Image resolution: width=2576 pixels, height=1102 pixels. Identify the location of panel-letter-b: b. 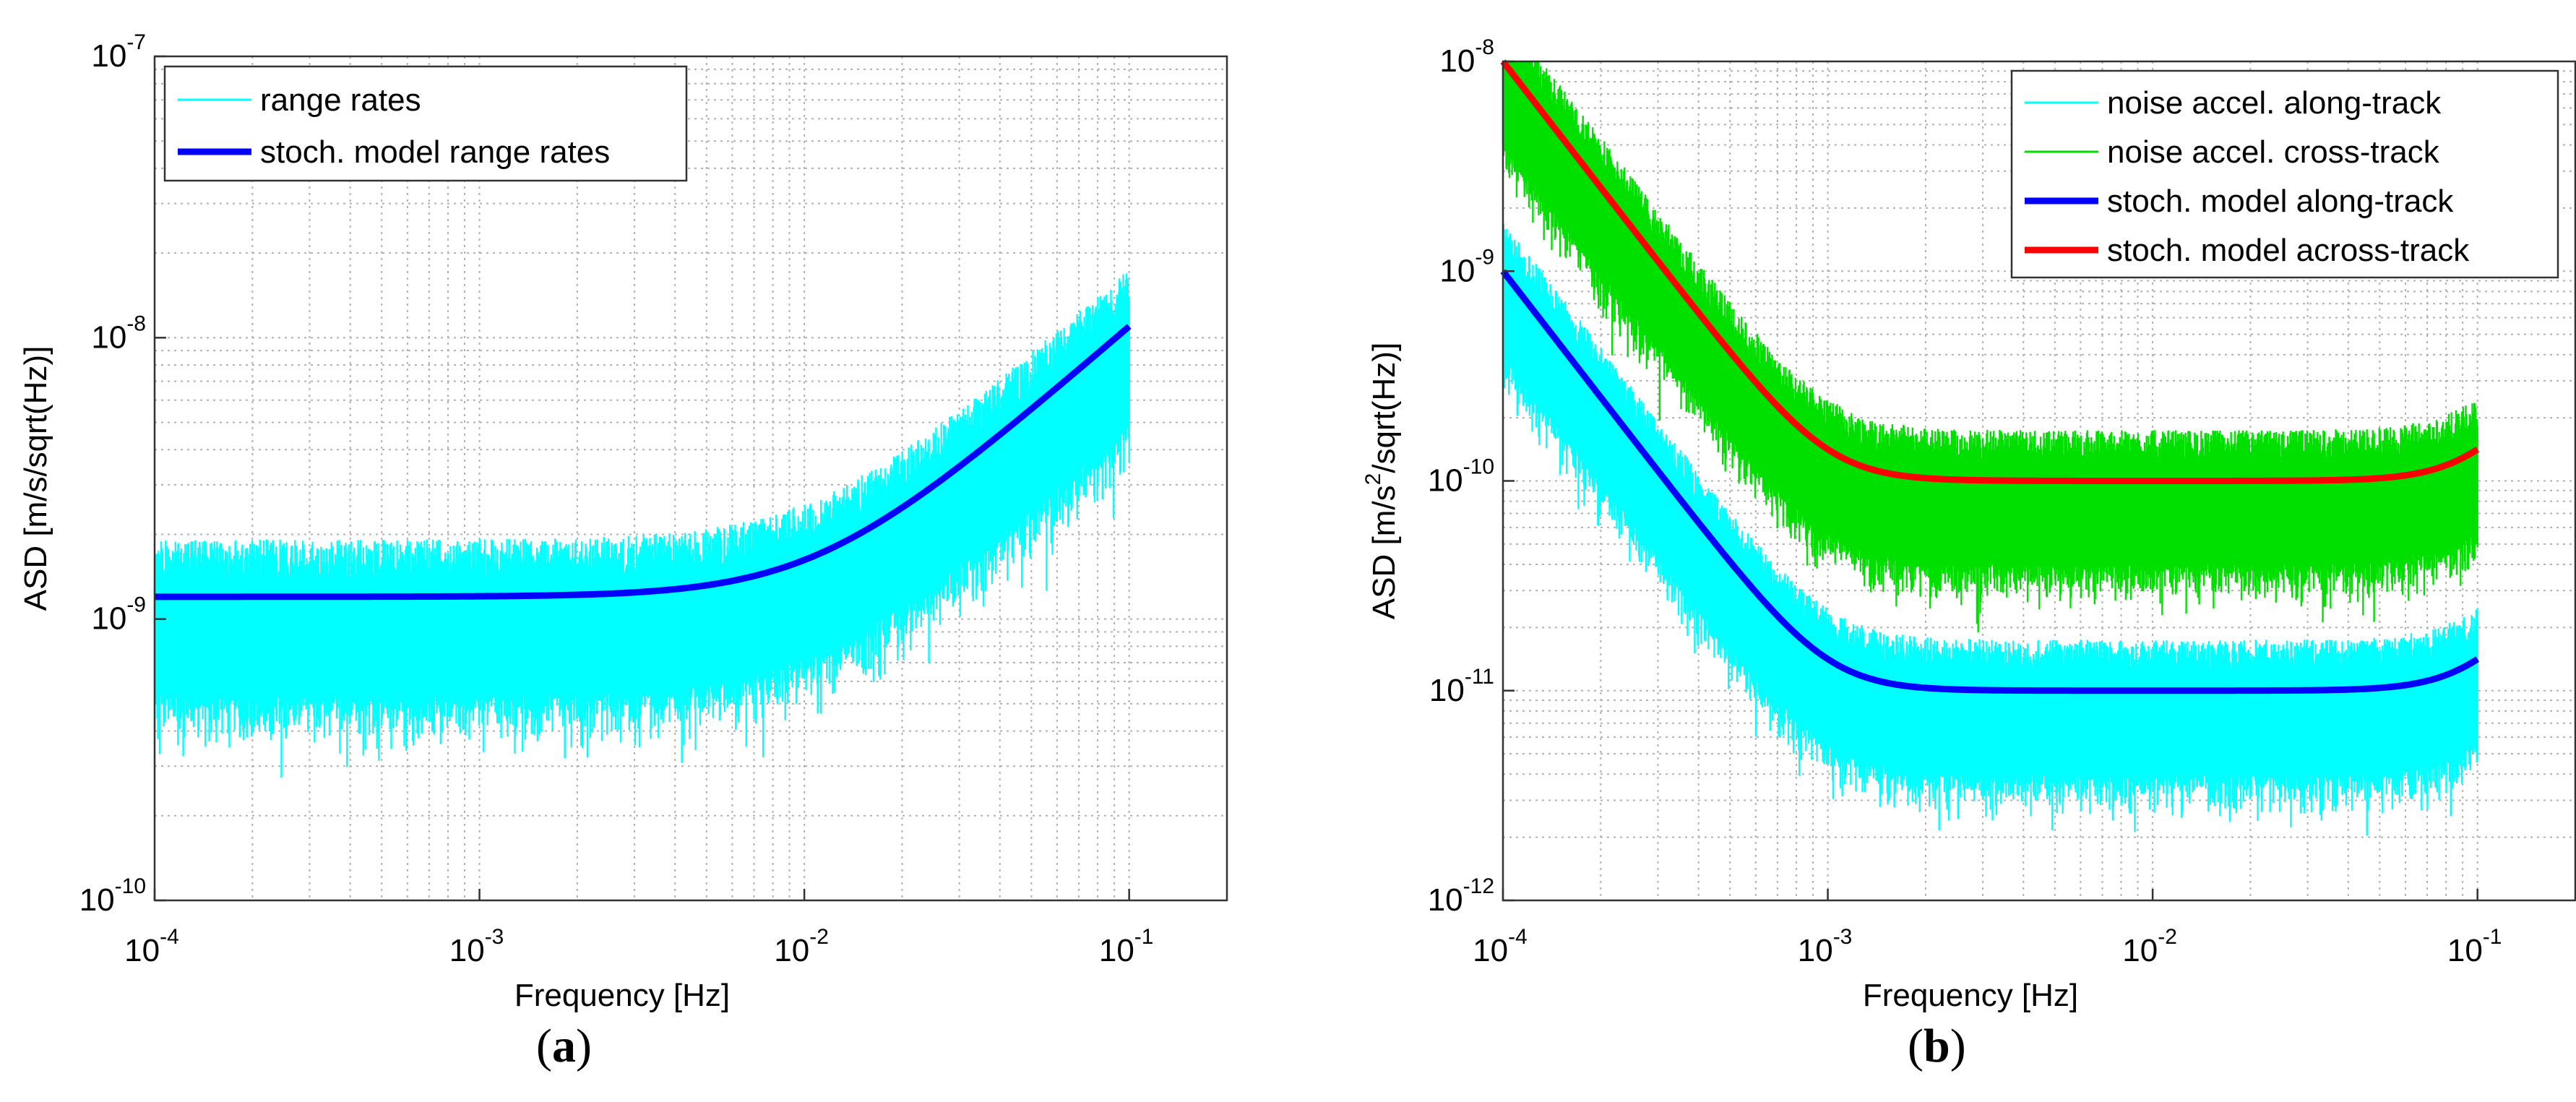
(1936, 1046).